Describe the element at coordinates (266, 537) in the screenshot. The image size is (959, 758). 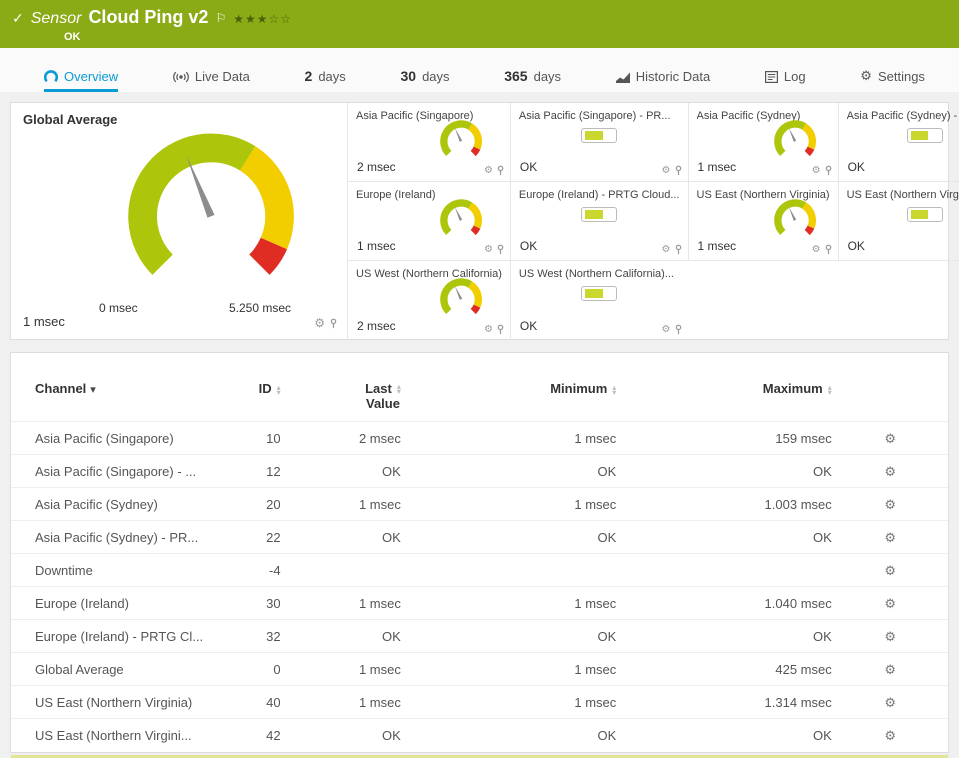
I see `channel-id: 22` at that location.